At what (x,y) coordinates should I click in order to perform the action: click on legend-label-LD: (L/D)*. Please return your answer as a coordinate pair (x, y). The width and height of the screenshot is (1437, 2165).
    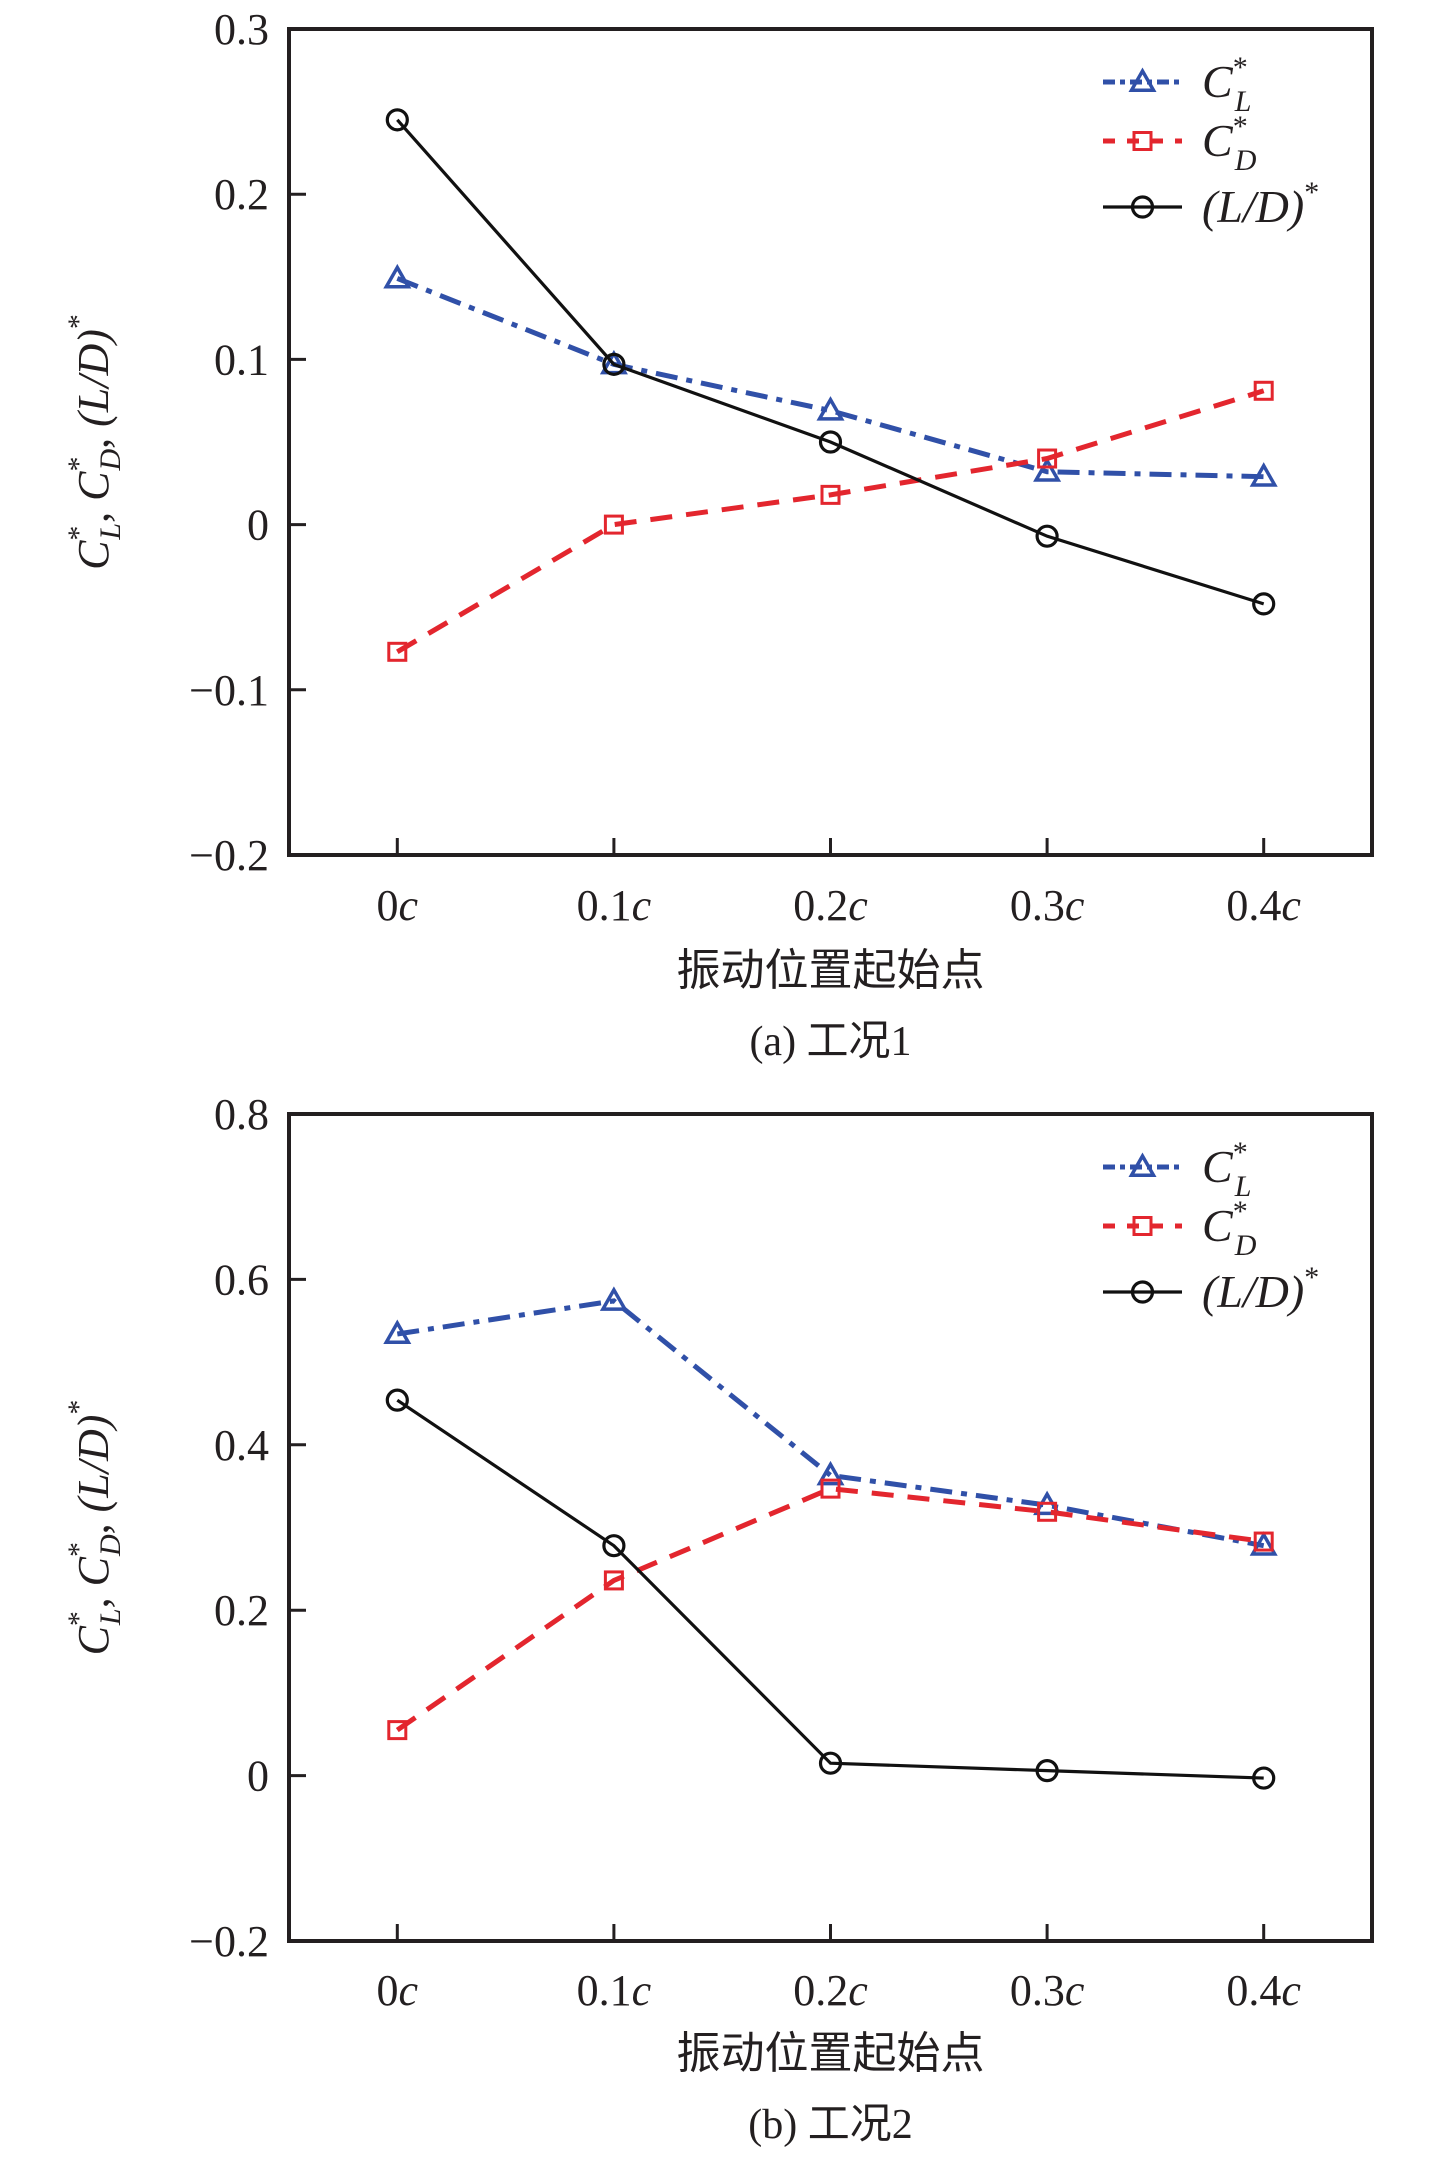
    Looking at the image, I should click on (1260, 204).